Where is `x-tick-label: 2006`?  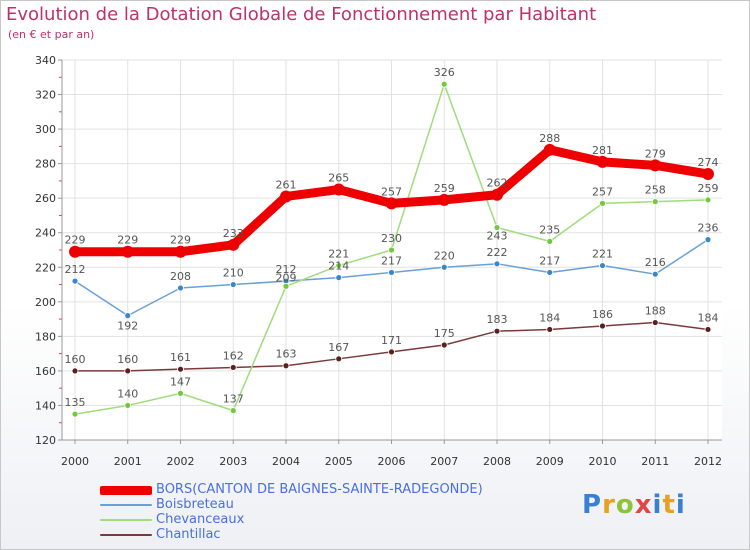 x-tick-label: 2006 is located at coordinates (392, 461).